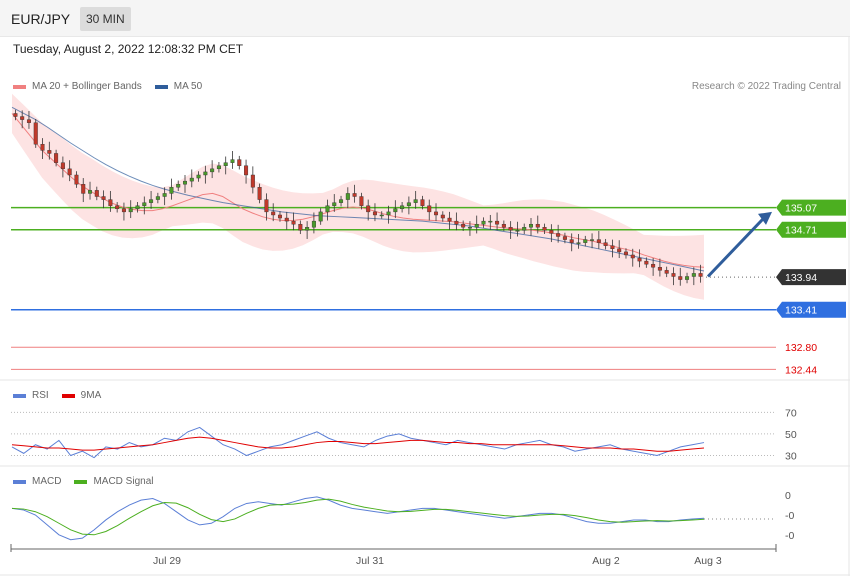  What do you see at coordinates (19, 481) in the screenshot?
I see `macd-legend-swatch` at bounding box center [19, 481].